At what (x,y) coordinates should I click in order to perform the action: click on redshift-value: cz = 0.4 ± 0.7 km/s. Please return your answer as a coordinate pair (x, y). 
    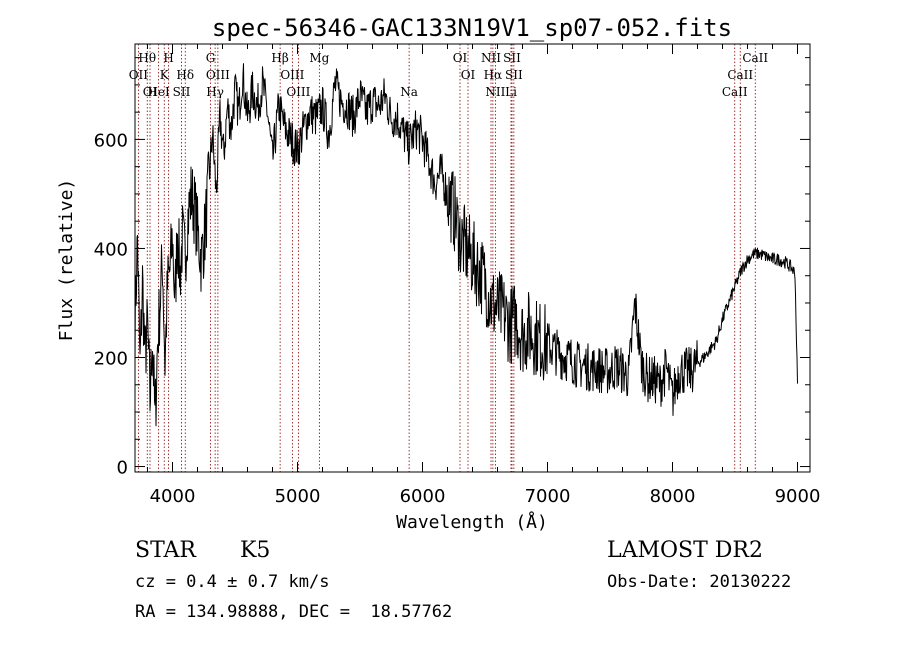
    Looking at the image, I should click on (232, 582).